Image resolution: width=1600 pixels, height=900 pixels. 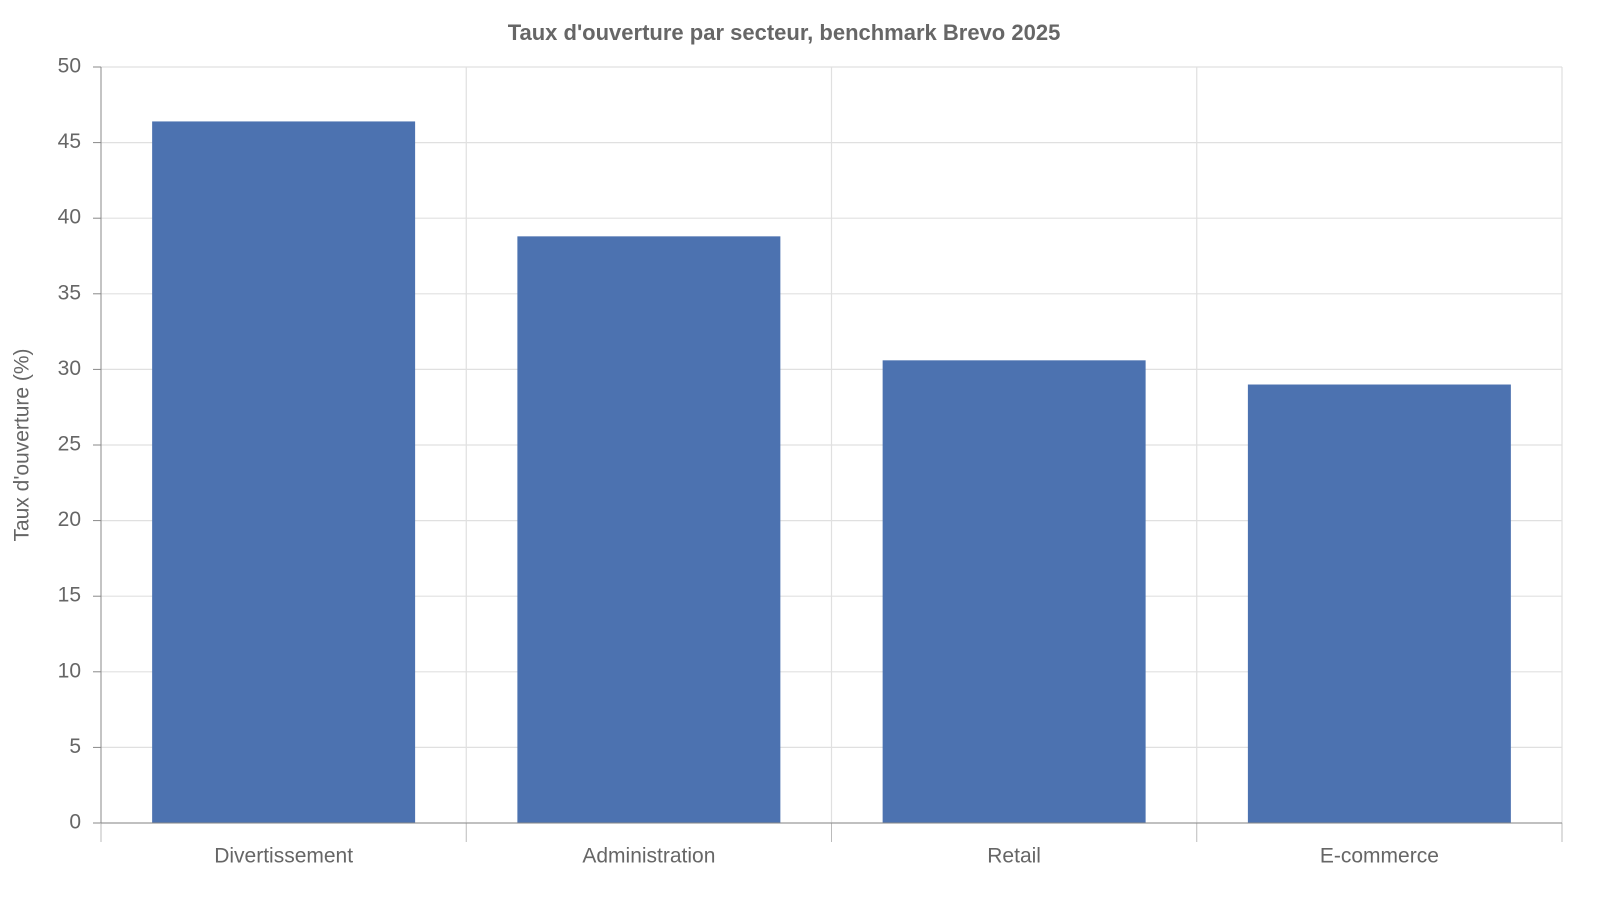 What do you see at coordinates (648, 856) in the screenshot?
I see `x-tick-label: Administration` at bounding box center [648, 856].